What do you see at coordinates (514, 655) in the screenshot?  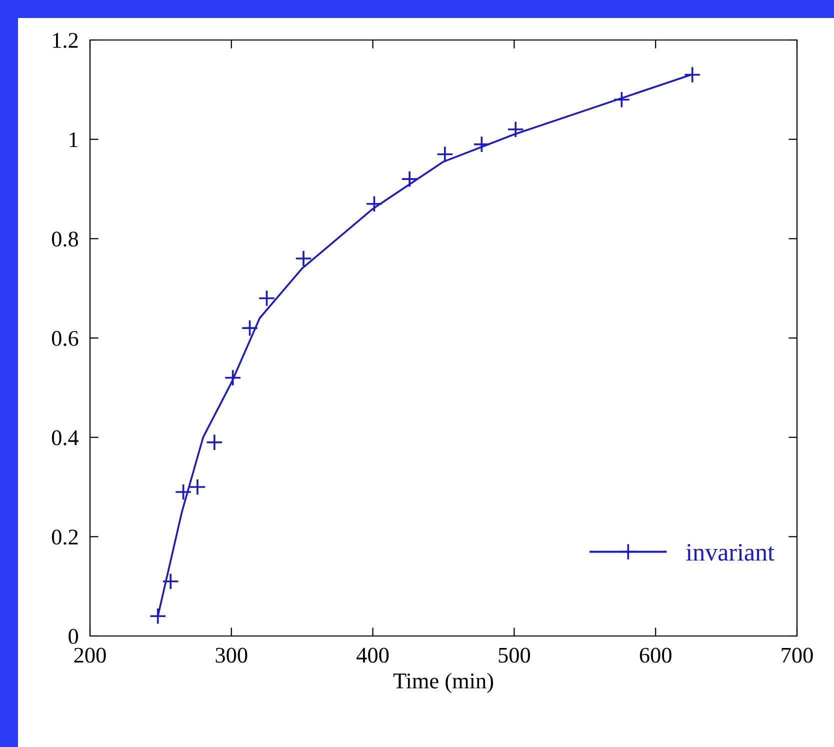 I see `x-tick-label: 500` at bounding box center [514, 655].